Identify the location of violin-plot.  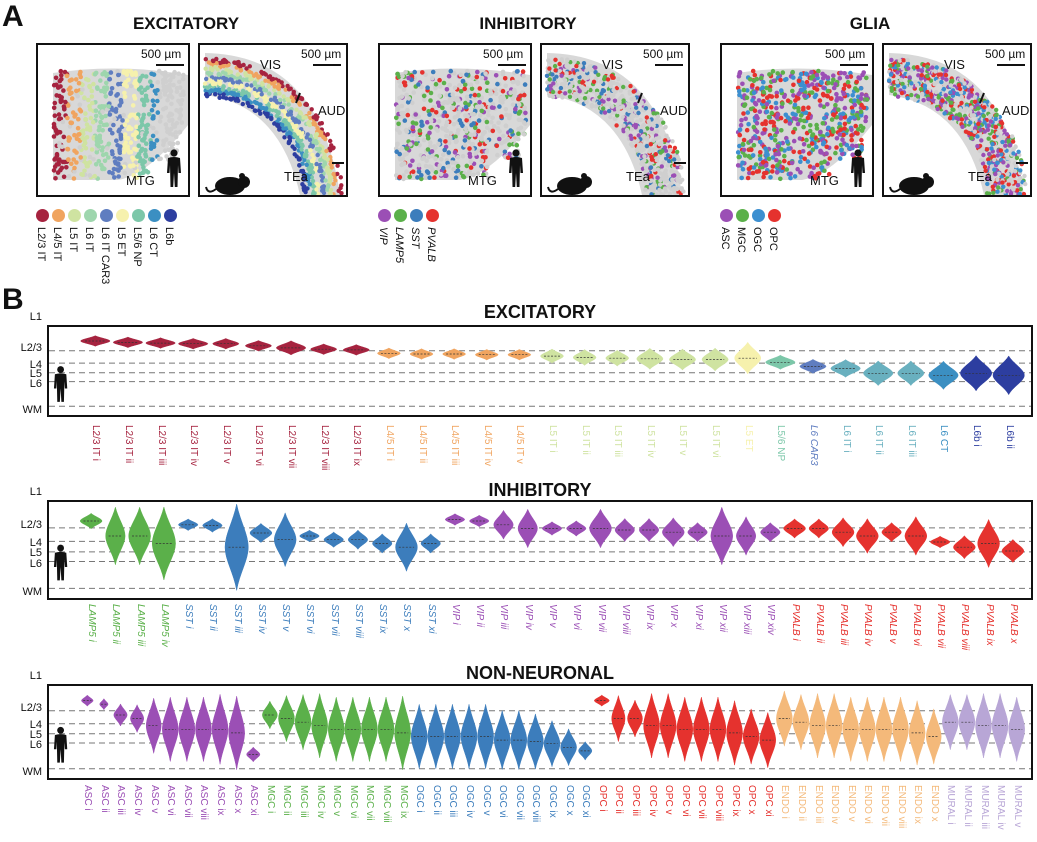
(540, 547).